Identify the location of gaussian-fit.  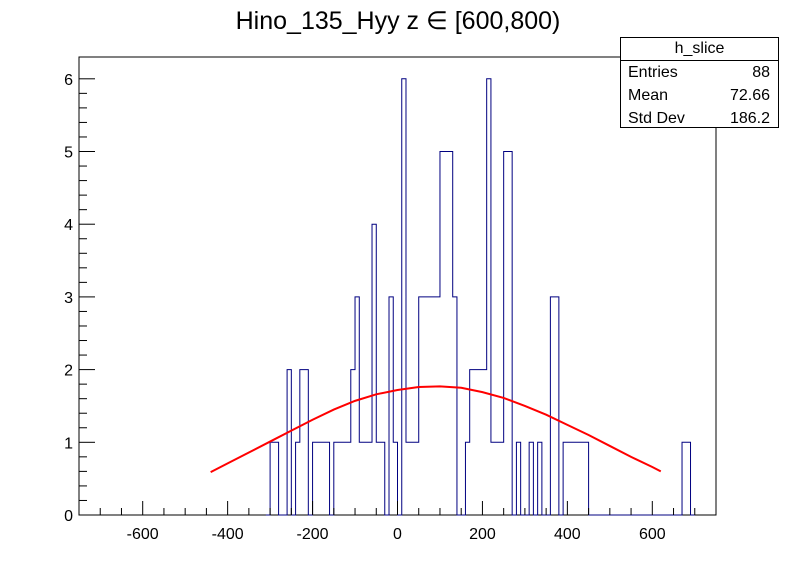
(436, 429).